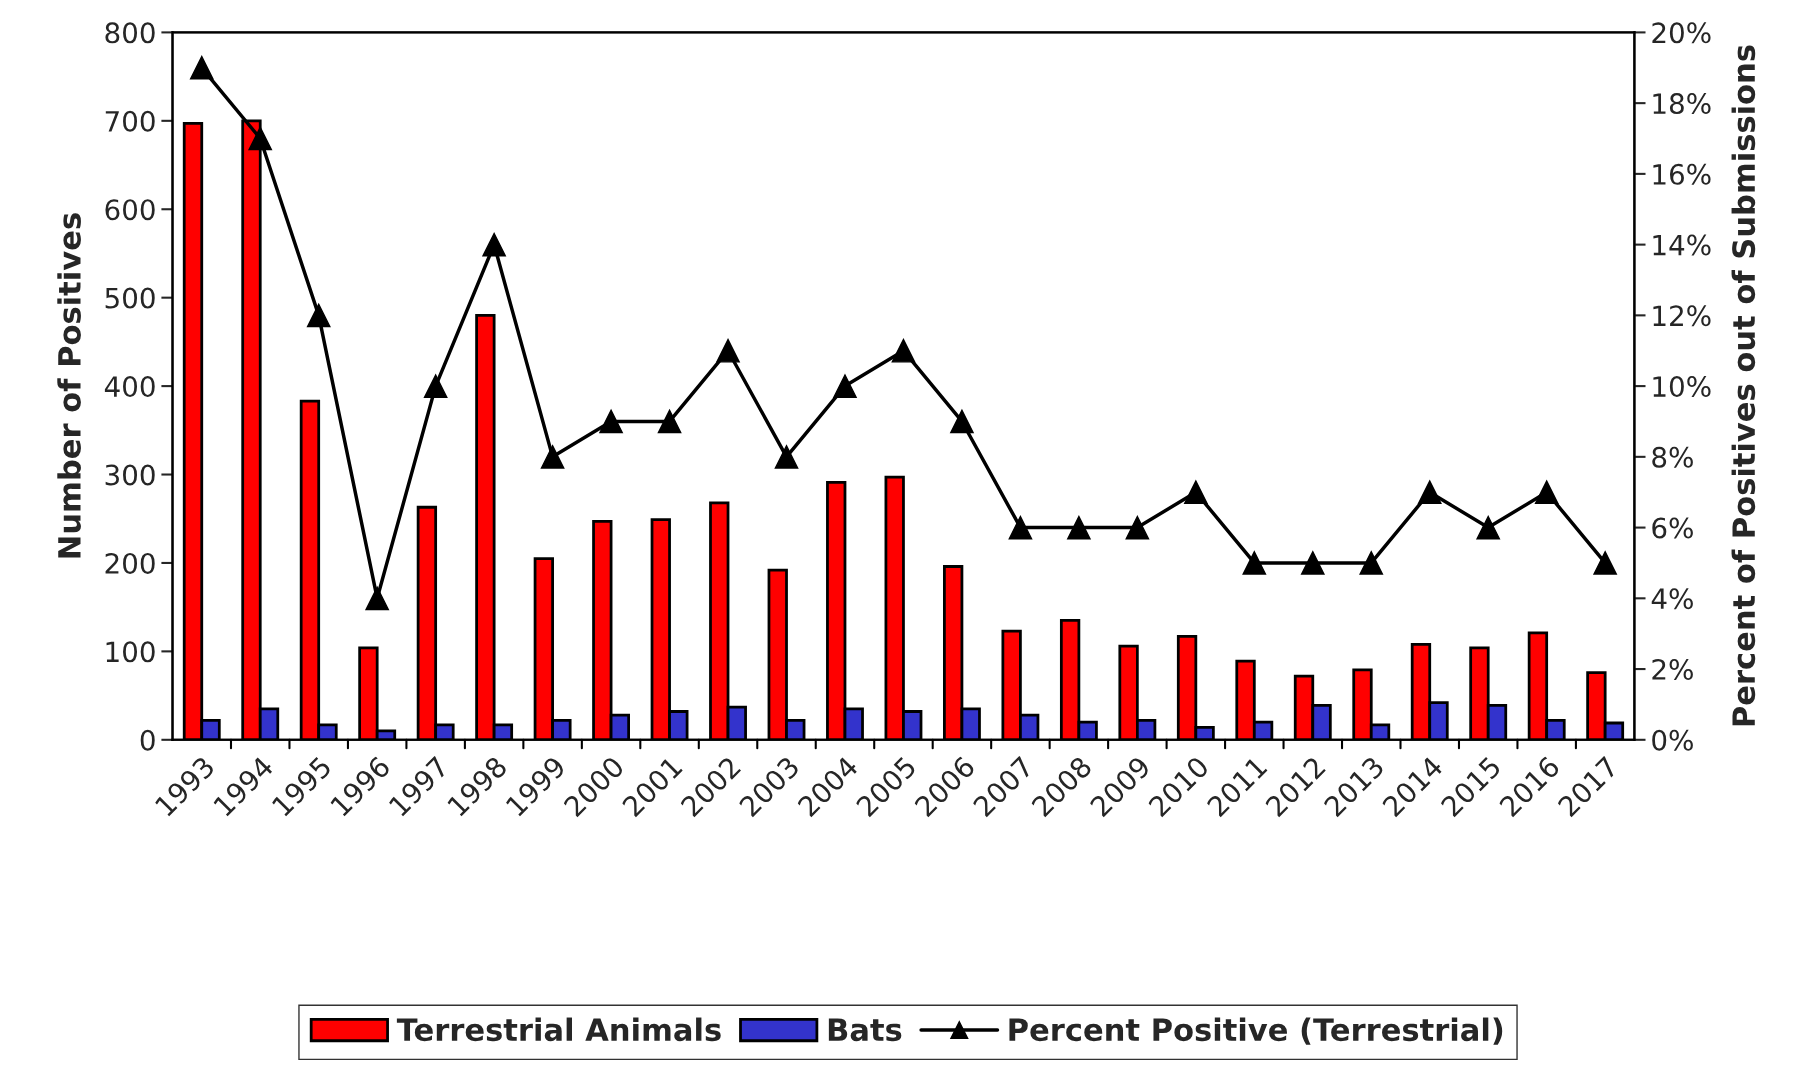 This screenshot has height=1080, width=1816. I want to click on y-tick-label: 200, so click(130, 563).